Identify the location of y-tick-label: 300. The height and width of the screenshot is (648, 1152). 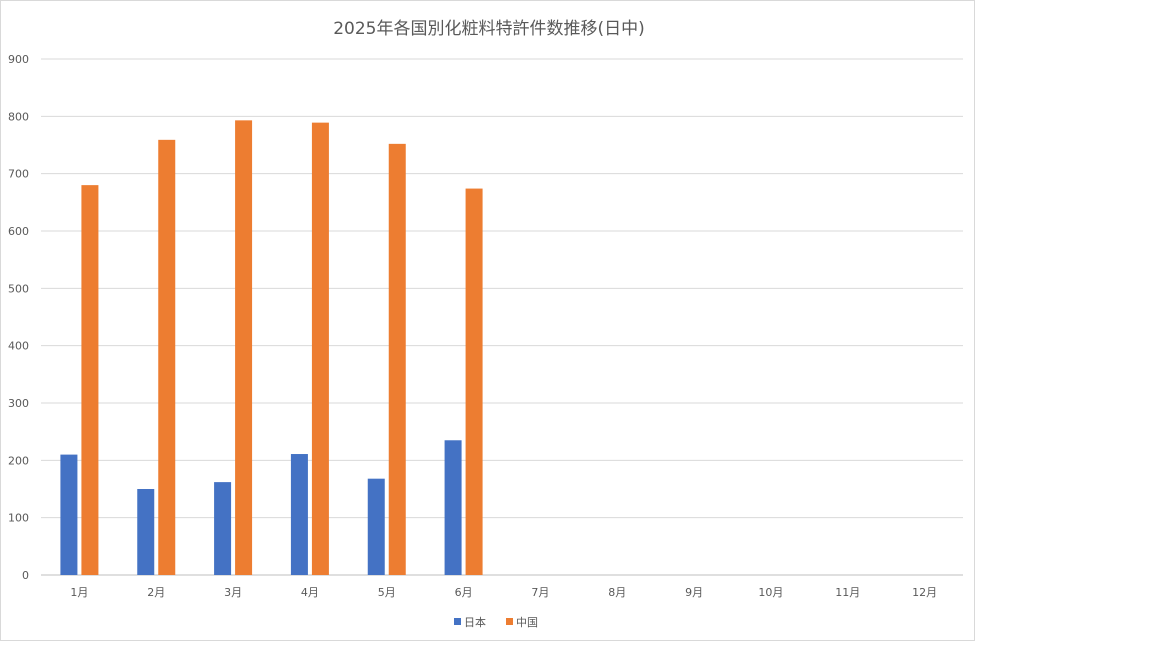
(18, 403).